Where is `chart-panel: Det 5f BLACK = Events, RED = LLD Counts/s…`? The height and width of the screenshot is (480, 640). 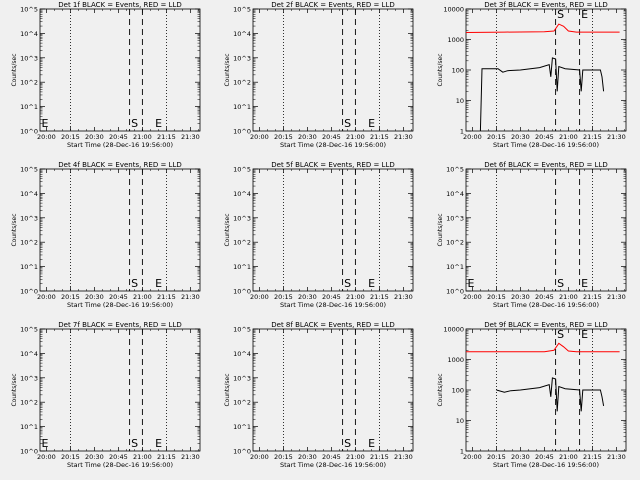
chart-panel: Det 5f BLACK = Events, RED = LLD Counts/s… is located at coordinates (319, 235).